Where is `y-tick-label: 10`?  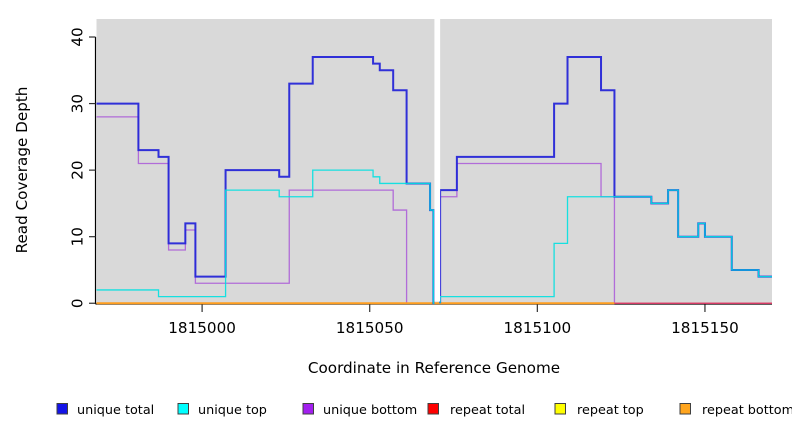 y-tick-label: 10 is located at coordinates (77, 236).